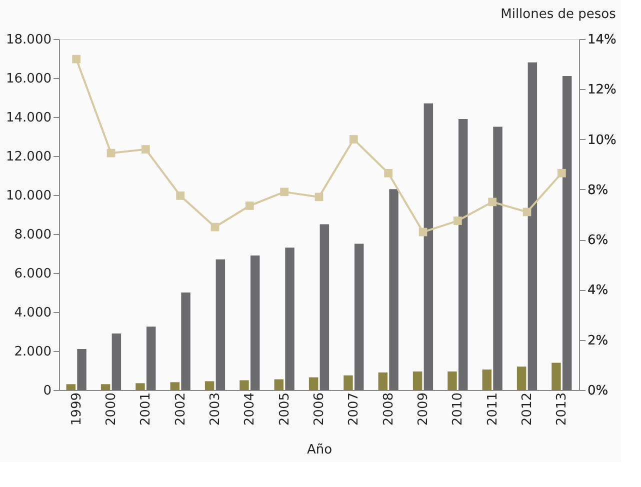 The image size is (641, 487). Describe the element at coordinates (354, 409) in the screenshot. I see `x-tick-label: 2007` at that location.